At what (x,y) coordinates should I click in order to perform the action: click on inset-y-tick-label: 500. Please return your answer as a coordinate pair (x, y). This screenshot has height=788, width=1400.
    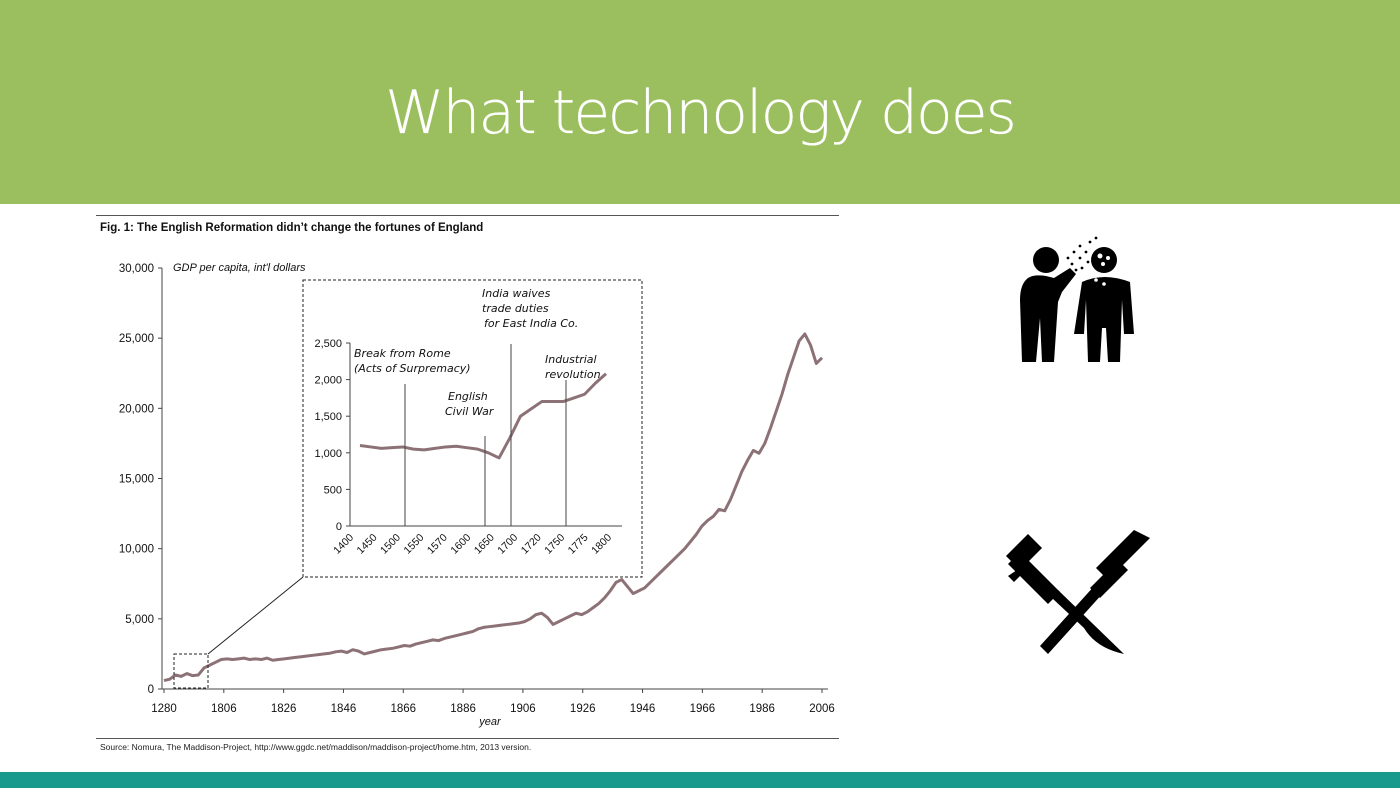
    Looking at the image, I should click on (333, 490).